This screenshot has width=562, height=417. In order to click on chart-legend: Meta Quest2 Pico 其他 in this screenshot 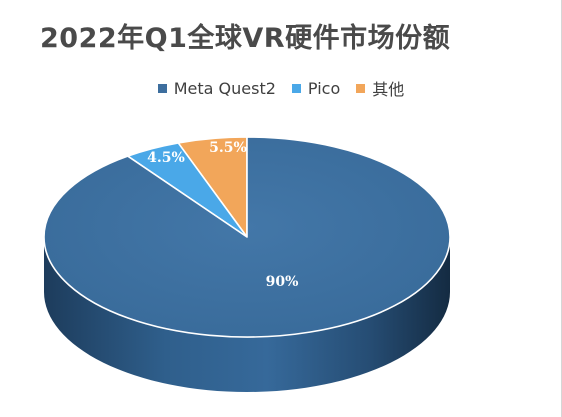, I will do `click(281, 88)`.